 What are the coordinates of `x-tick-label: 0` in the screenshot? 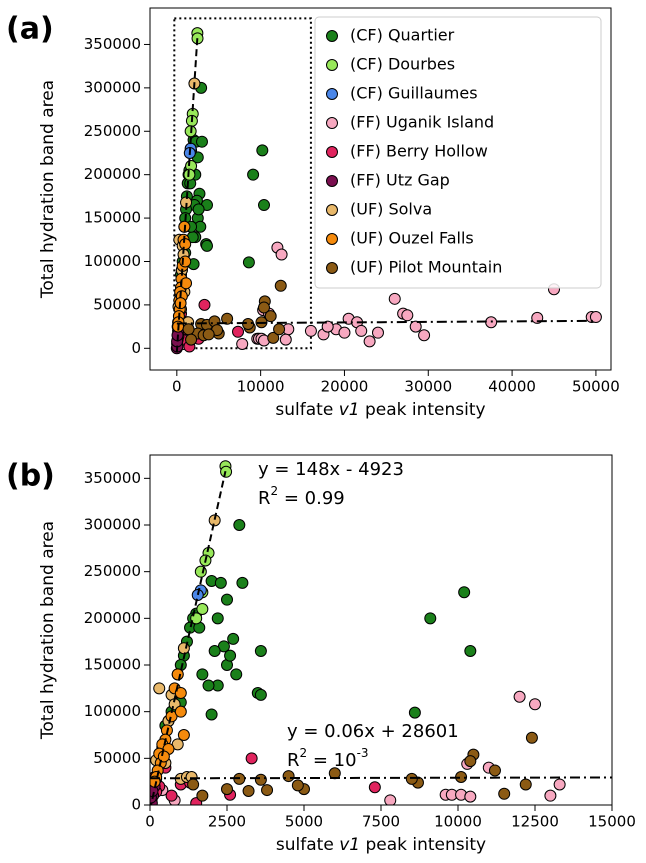 It's located at (150, 822).